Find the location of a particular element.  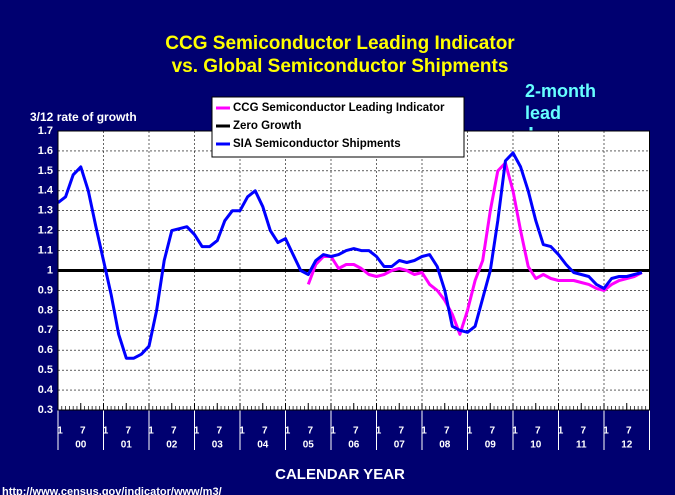

y-tick-label: 1 is located at coordinates (50, 270).